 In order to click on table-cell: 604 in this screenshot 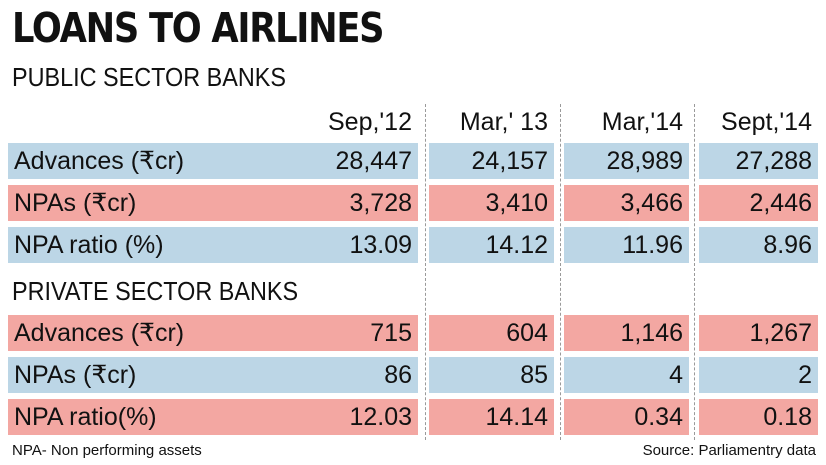, I will do `click(491, 333)`.